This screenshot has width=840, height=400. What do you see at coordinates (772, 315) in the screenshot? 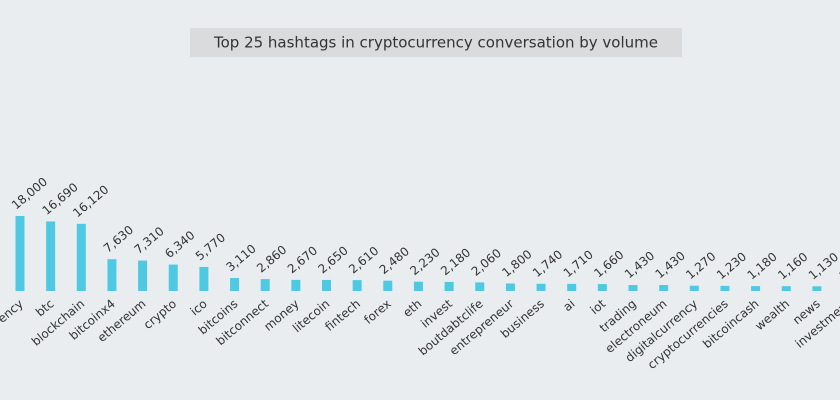
I see `x-tick-label: wealth` at bounding box center [772, 315].